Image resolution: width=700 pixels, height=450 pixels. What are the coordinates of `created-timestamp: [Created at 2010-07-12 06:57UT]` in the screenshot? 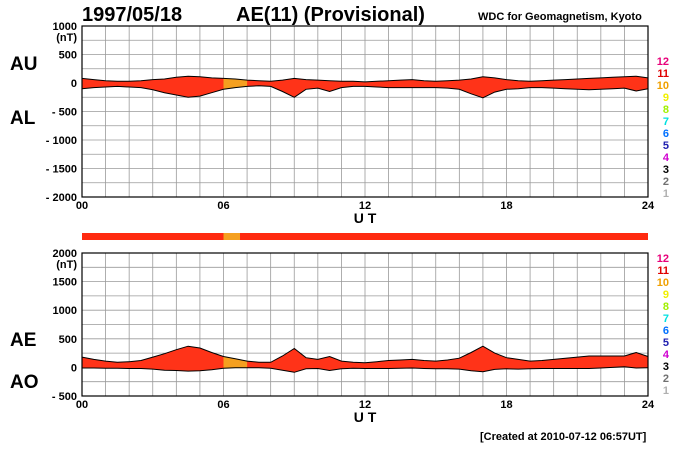 It's located at (563, 437).